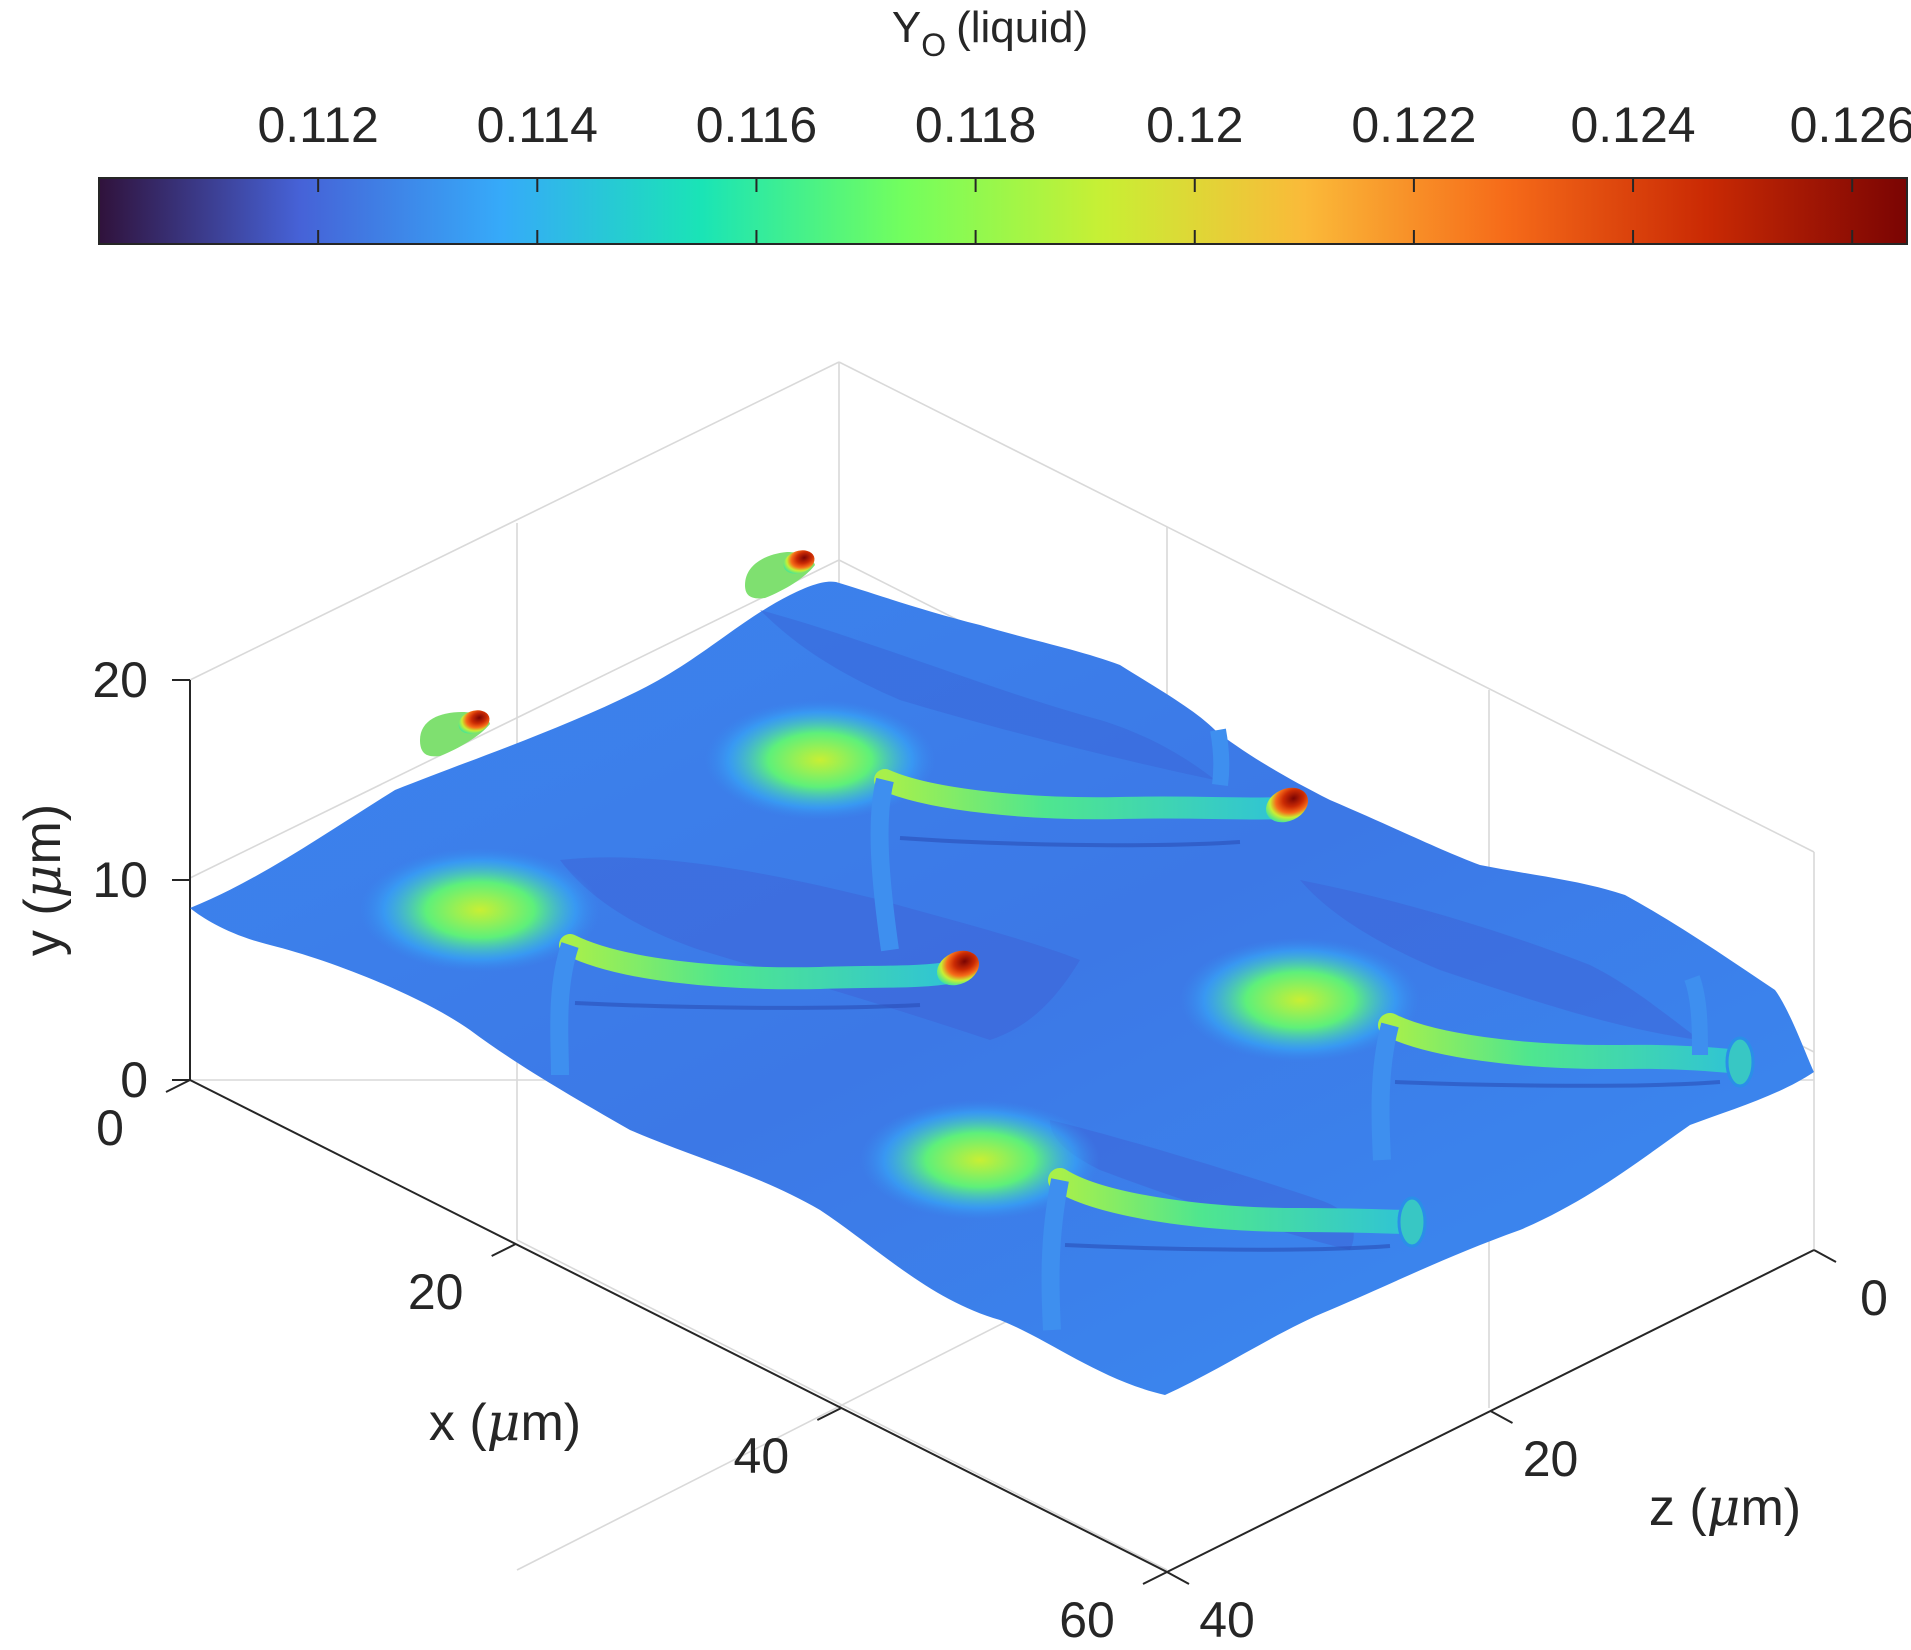 The image size is (1911, 1650). What do you see at coordinates (756, 125) in the screenshot?
I see `colorbar-tick-label: 0.116` at bounding box center [756, 125].